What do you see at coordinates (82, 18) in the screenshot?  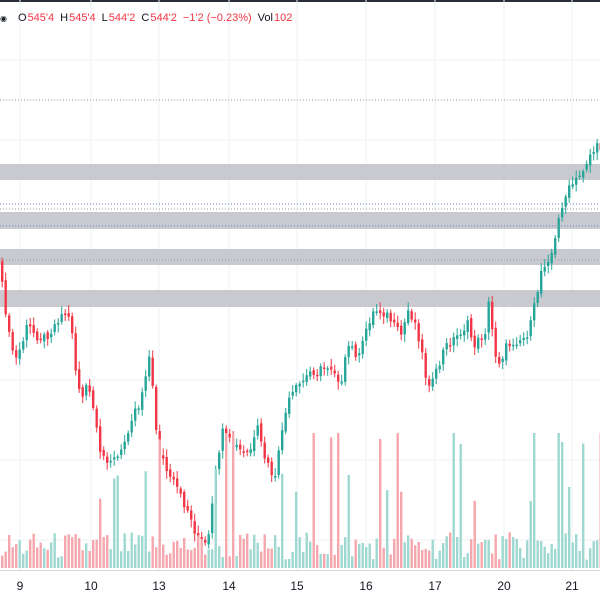 I see `high-value: 545'4` at bounding box center [82, 18].